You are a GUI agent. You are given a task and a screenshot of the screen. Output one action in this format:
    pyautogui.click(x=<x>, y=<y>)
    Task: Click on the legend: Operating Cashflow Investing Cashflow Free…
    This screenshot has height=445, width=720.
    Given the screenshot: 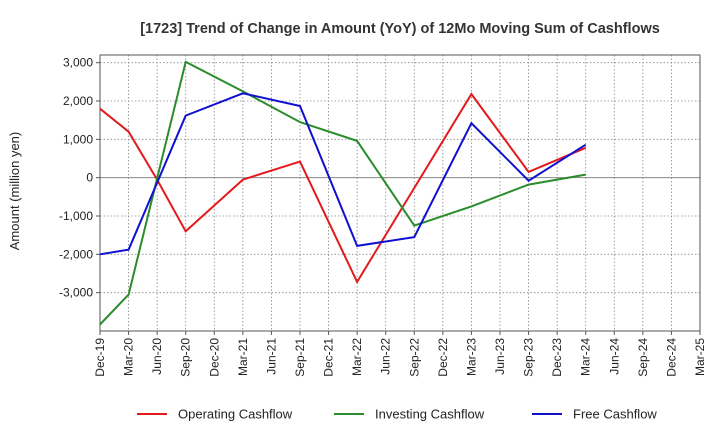 What is the action you would take?
    pyautogui.click(x=397, y=414)
    